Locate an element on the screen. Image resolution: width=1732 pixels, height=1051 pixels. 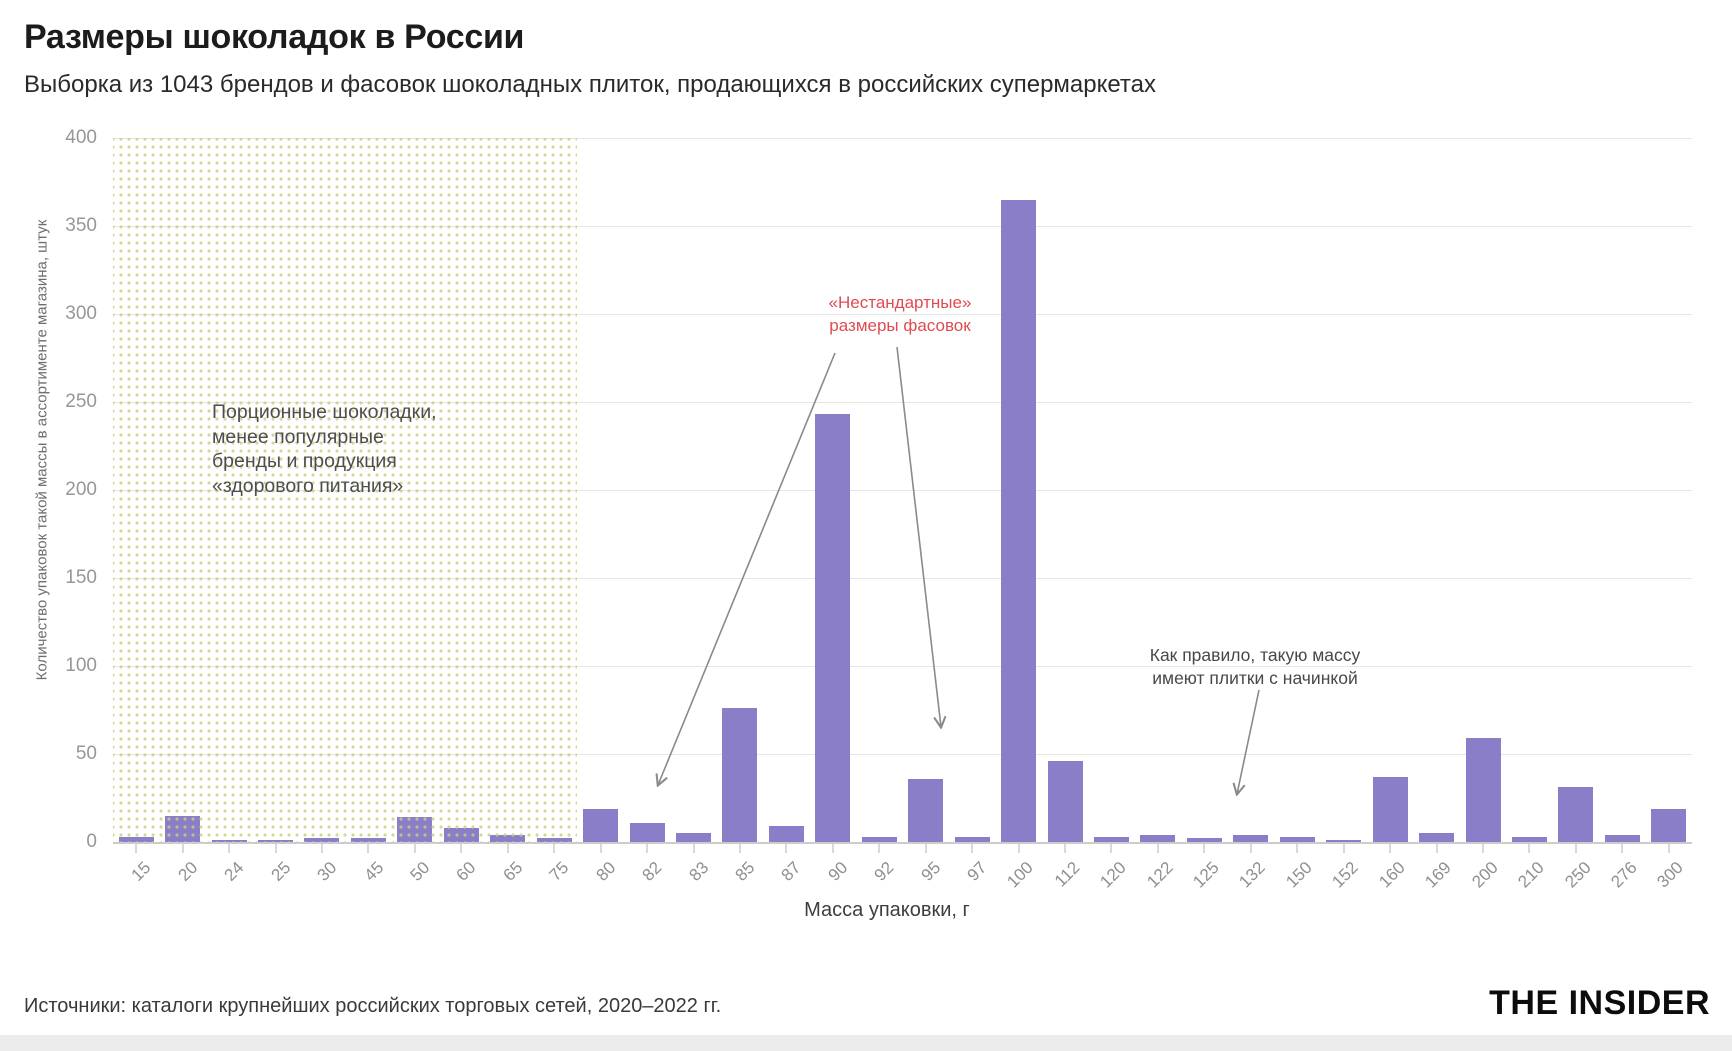
y-tick-50: 50 is located at coordinates (86, 753).